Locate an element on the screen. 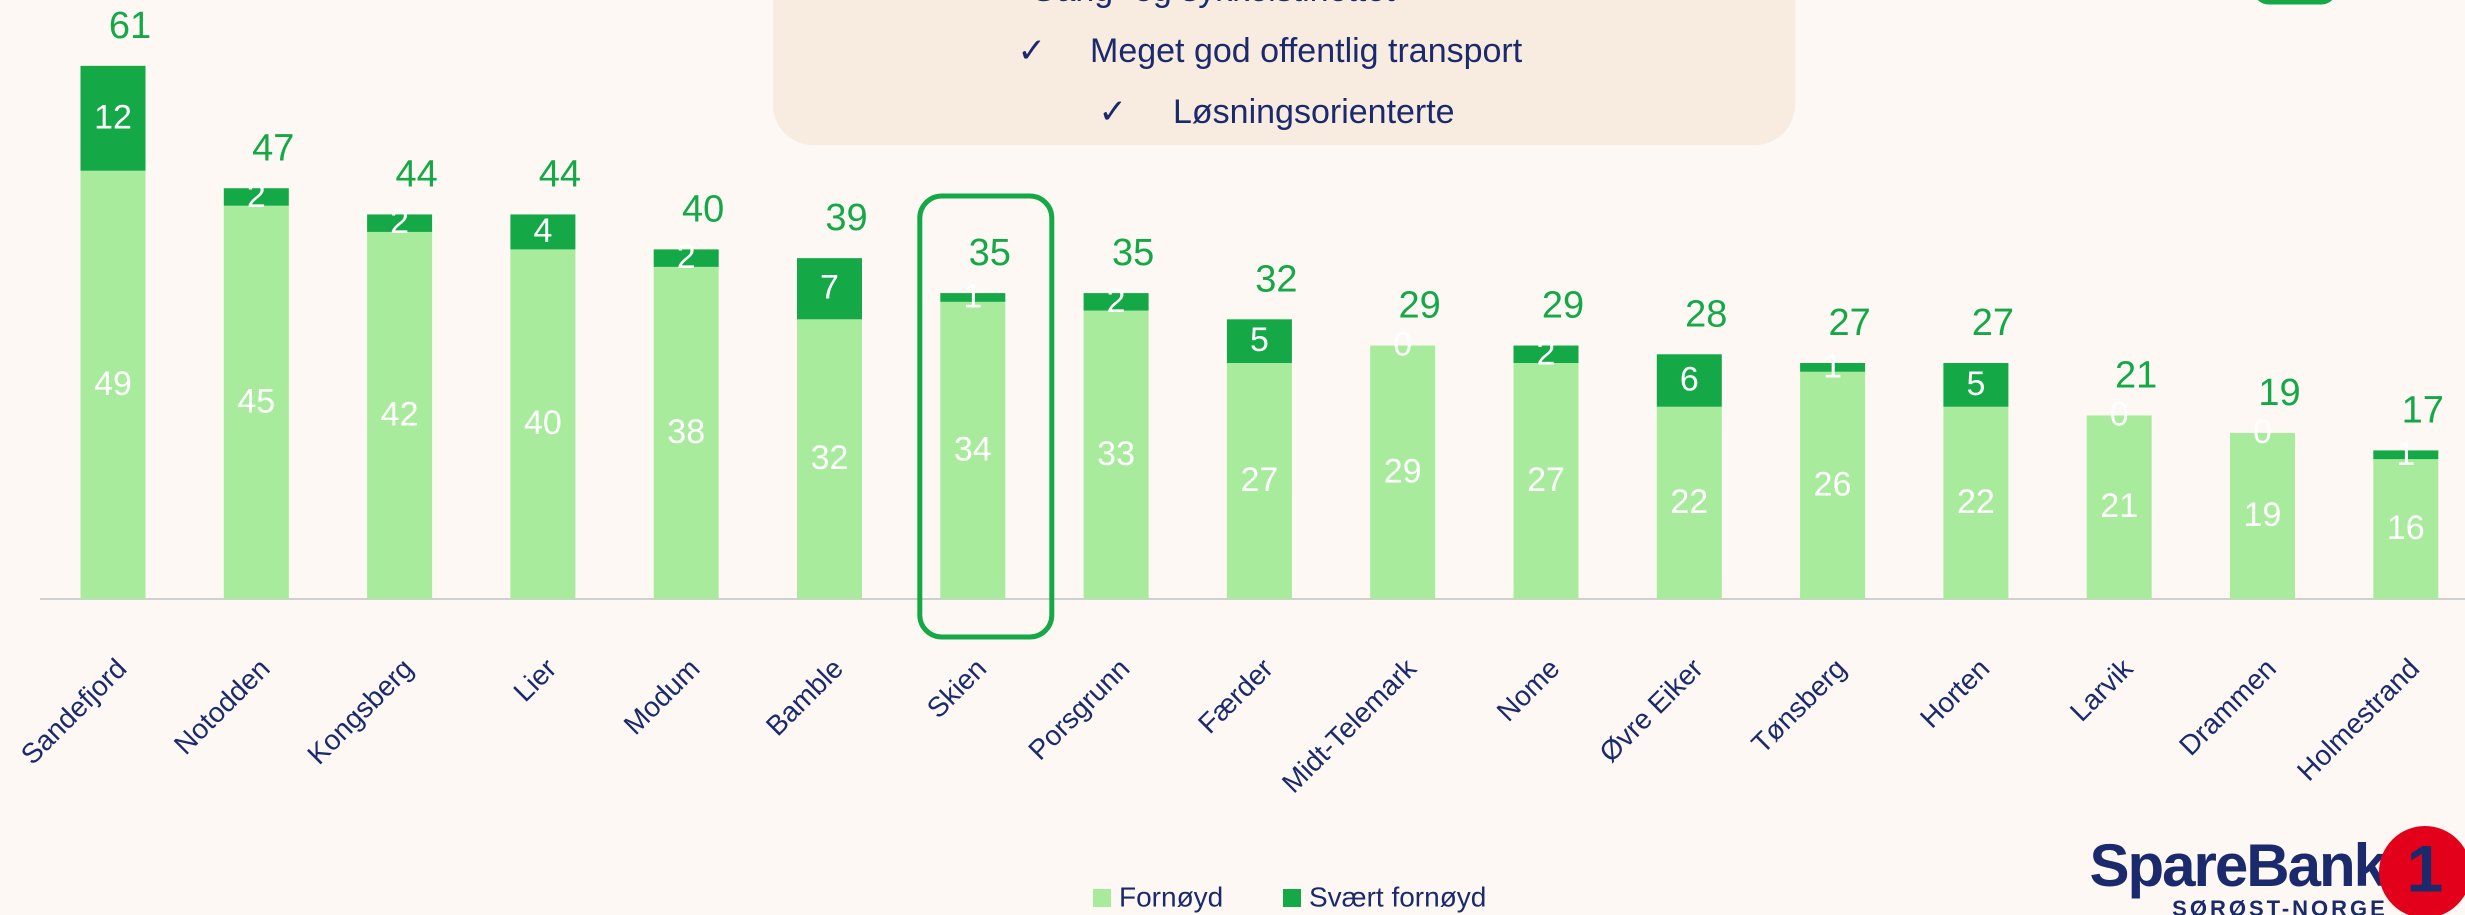 This screenshot has width=2465, height=915. callout-box is located at coordinates (1284, 72).